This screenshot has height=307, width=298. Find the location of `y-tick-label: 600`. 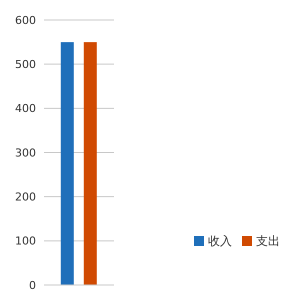

y-tick-label: 600 is located at coordinates (25, 20).